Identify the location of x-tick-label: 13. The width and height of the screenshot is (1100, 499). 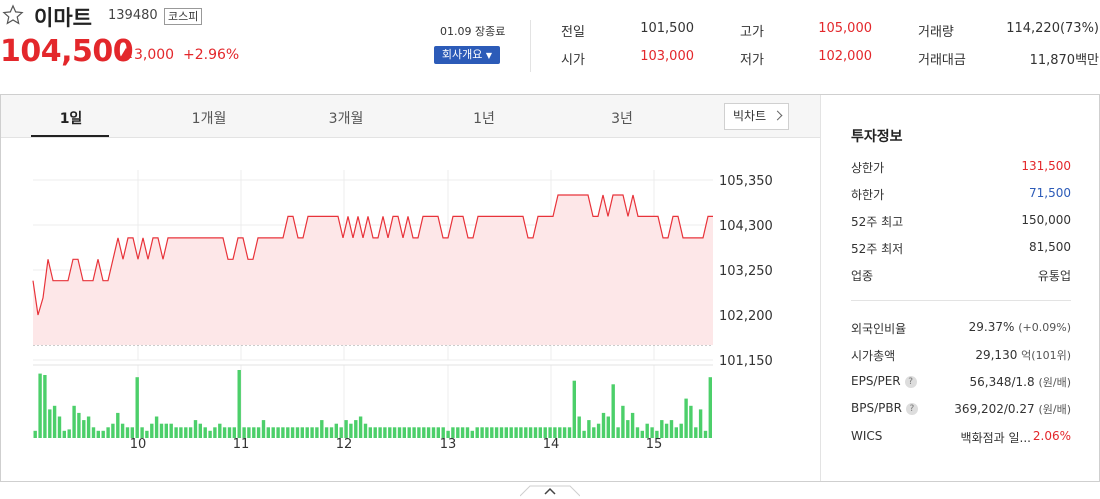
(448, 444).